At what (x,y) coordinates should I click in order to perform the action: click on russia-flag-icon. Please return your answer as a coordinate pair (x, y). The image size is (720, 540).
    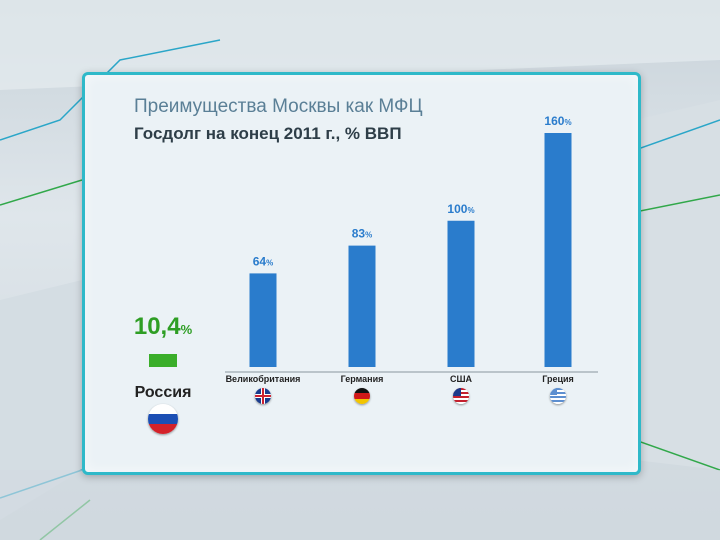
    Looking at the image, I should click on (163, 419).